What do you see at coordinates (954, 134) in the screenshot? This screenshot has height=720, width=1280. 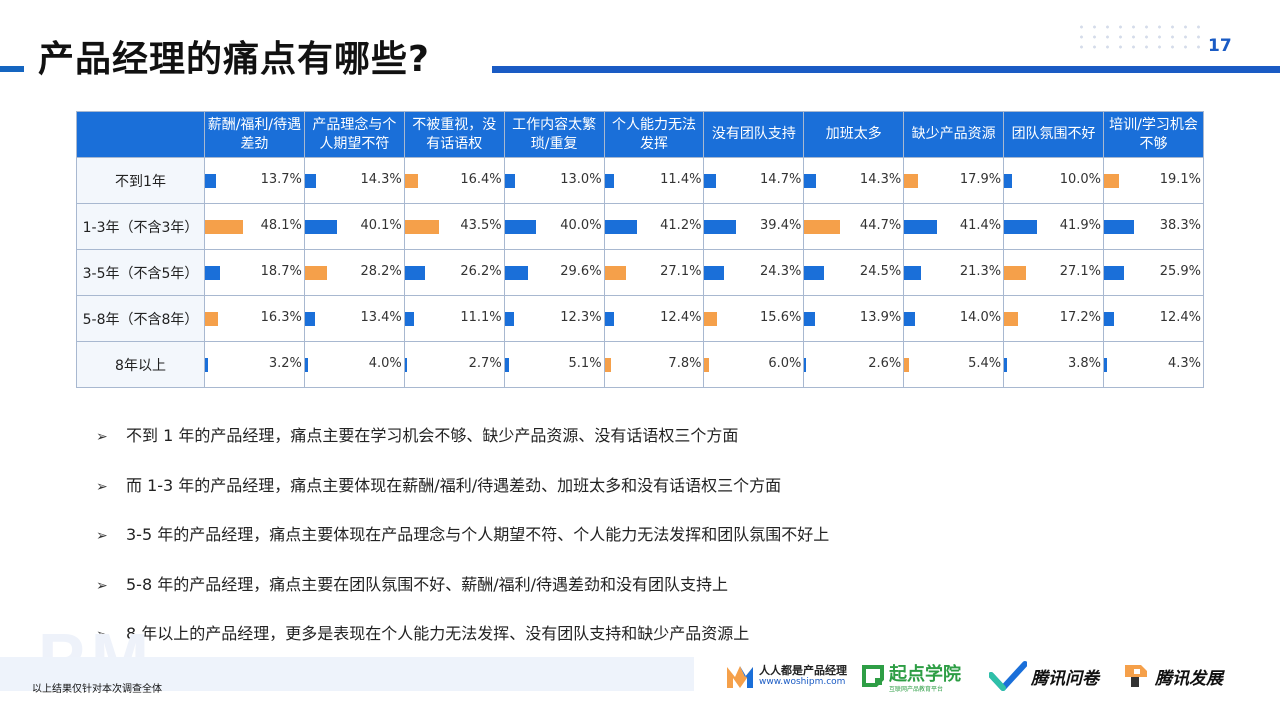 I see `column-header: 缺少产品资源` at bounding box center [954, 134].